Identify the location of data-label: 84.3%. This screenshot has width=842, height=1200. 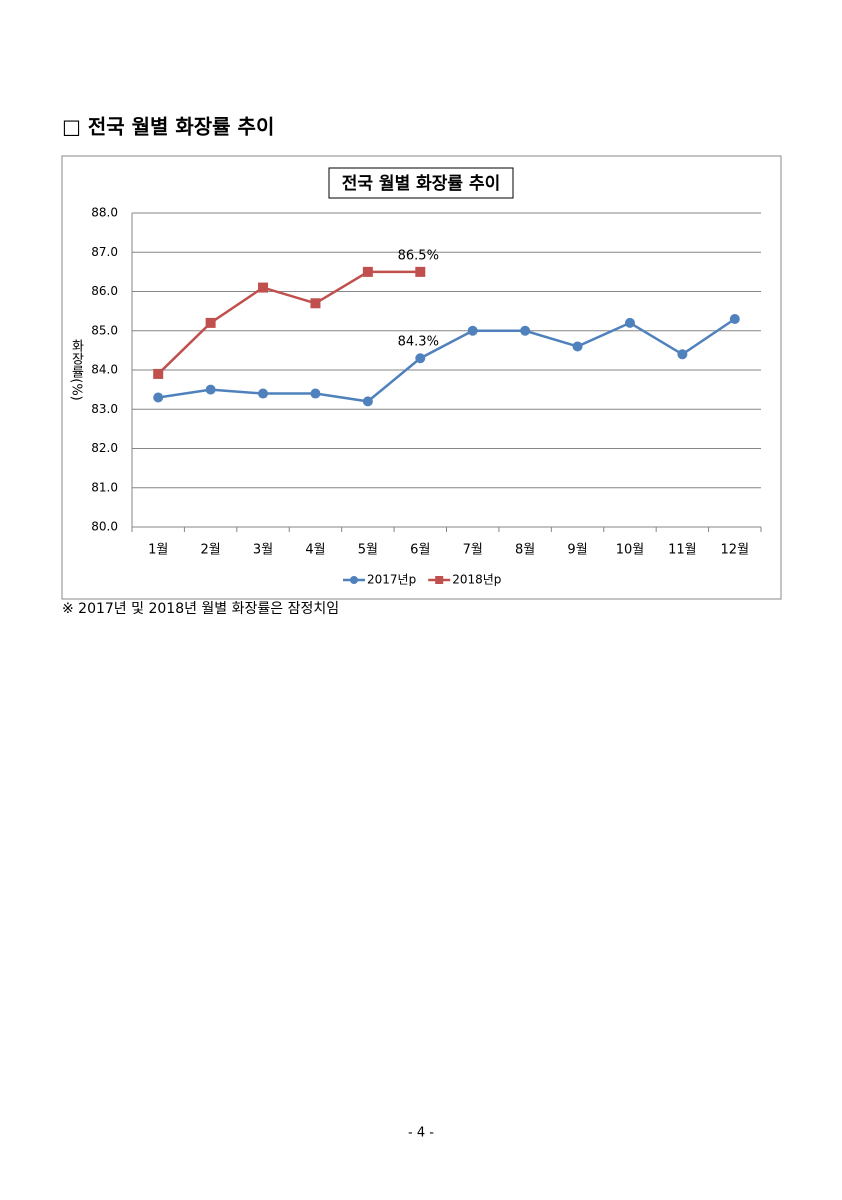
(418, 342).